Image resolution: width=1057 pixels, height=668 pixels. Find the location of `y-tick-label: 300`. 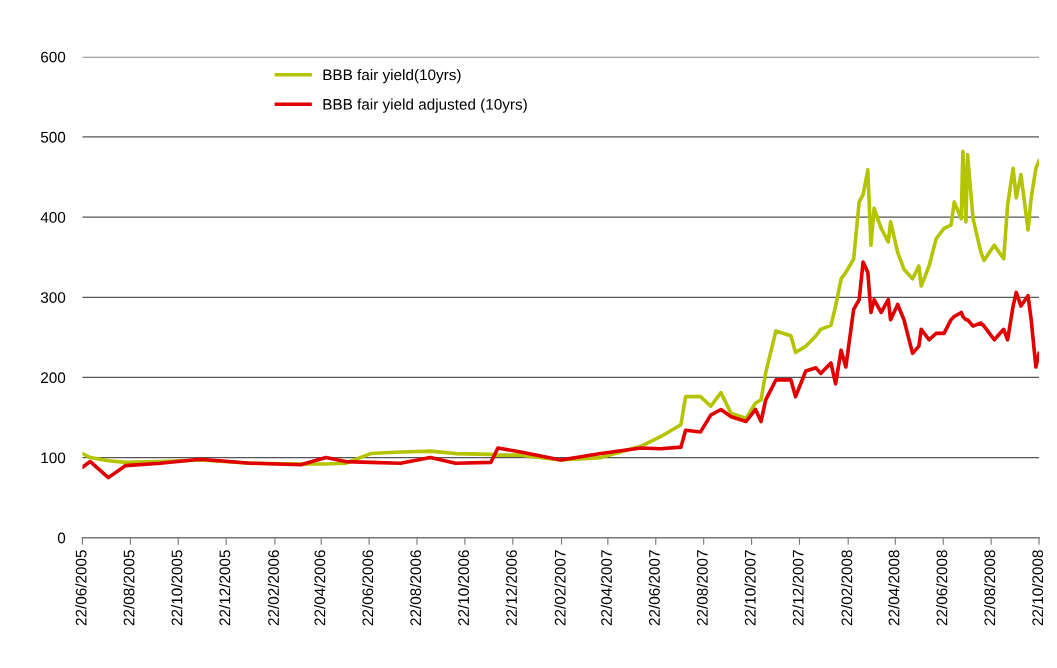

y-tick-label: 300 is located at coordinates (53, 297).